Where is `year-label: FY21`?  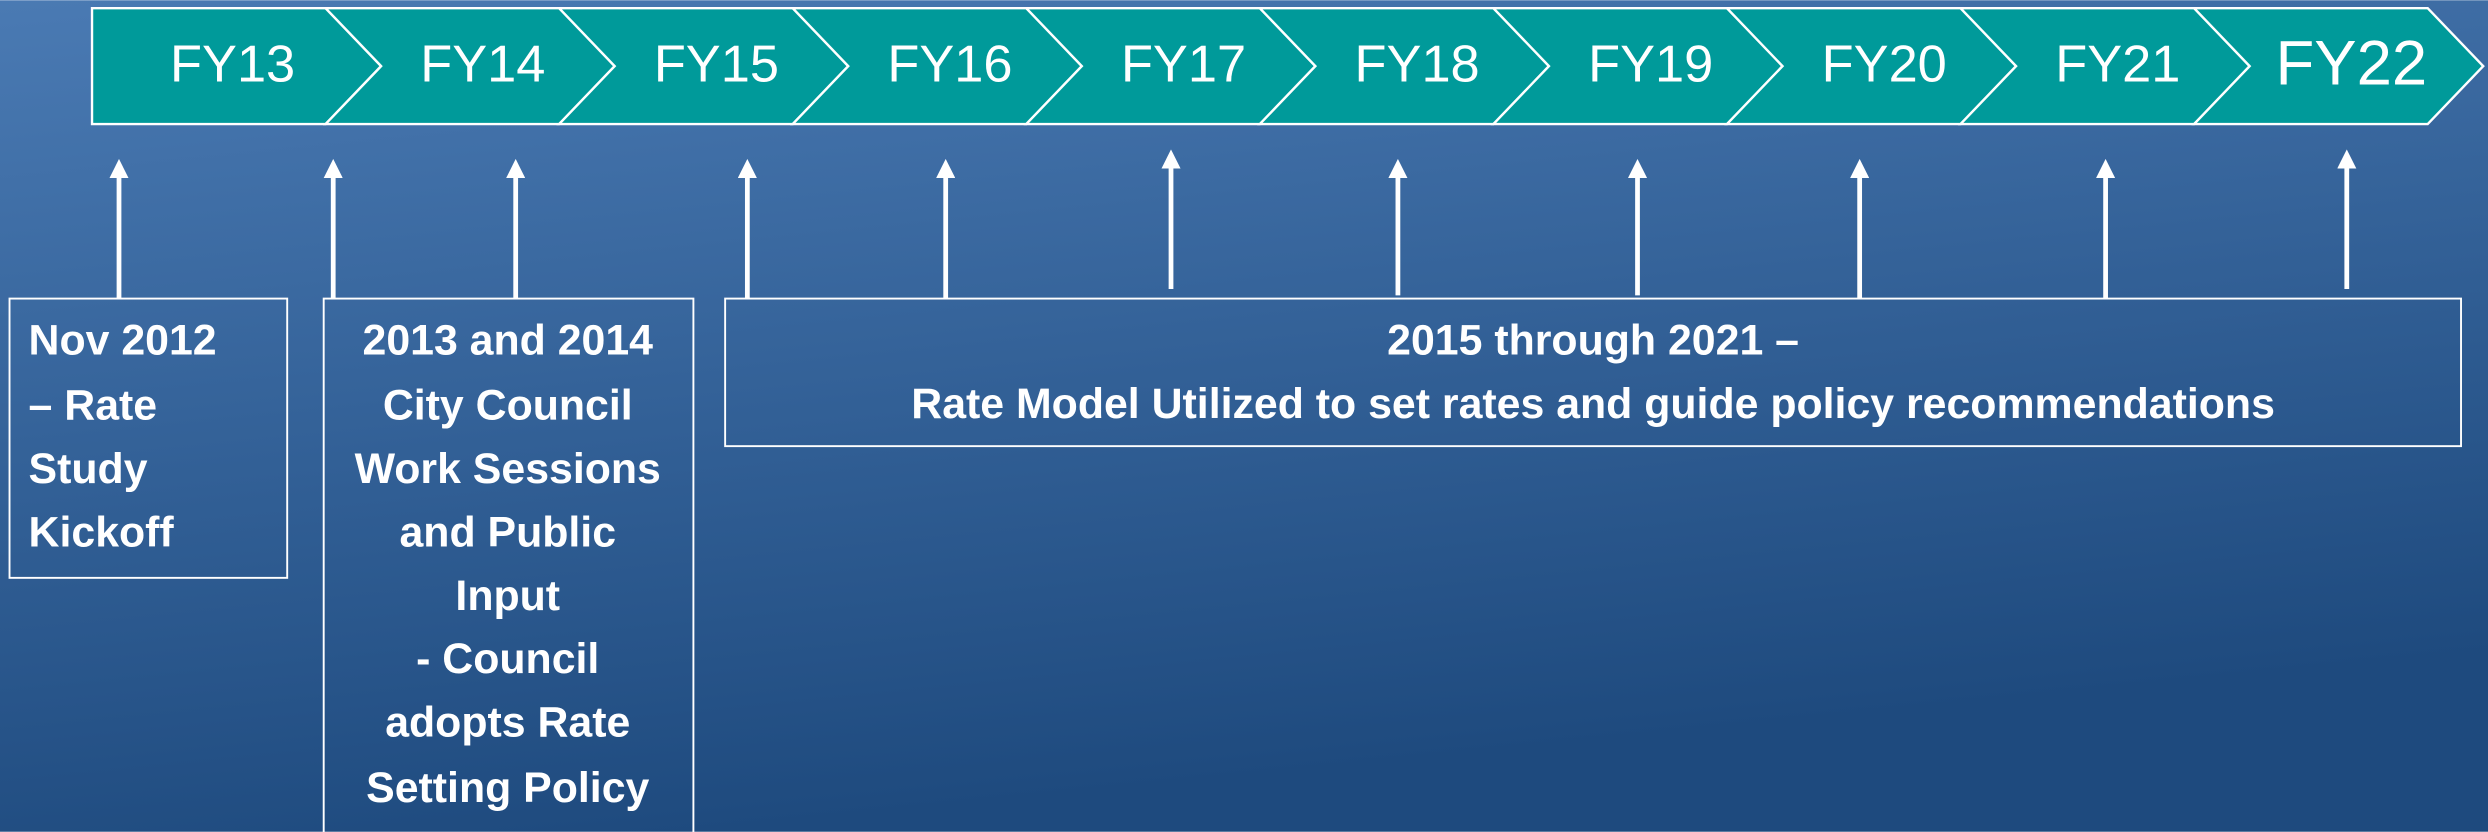 year-label: FY21 is located at coordinates (2117, 65).